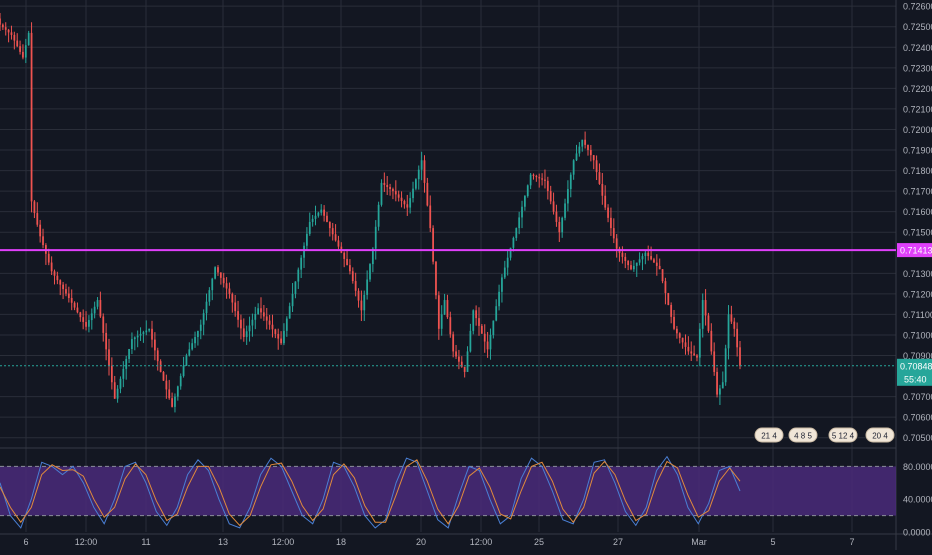  What do you see at coordinates (914, 250) in the screenshot?
I see `level-price-tag` at bounding box center [914, 250].